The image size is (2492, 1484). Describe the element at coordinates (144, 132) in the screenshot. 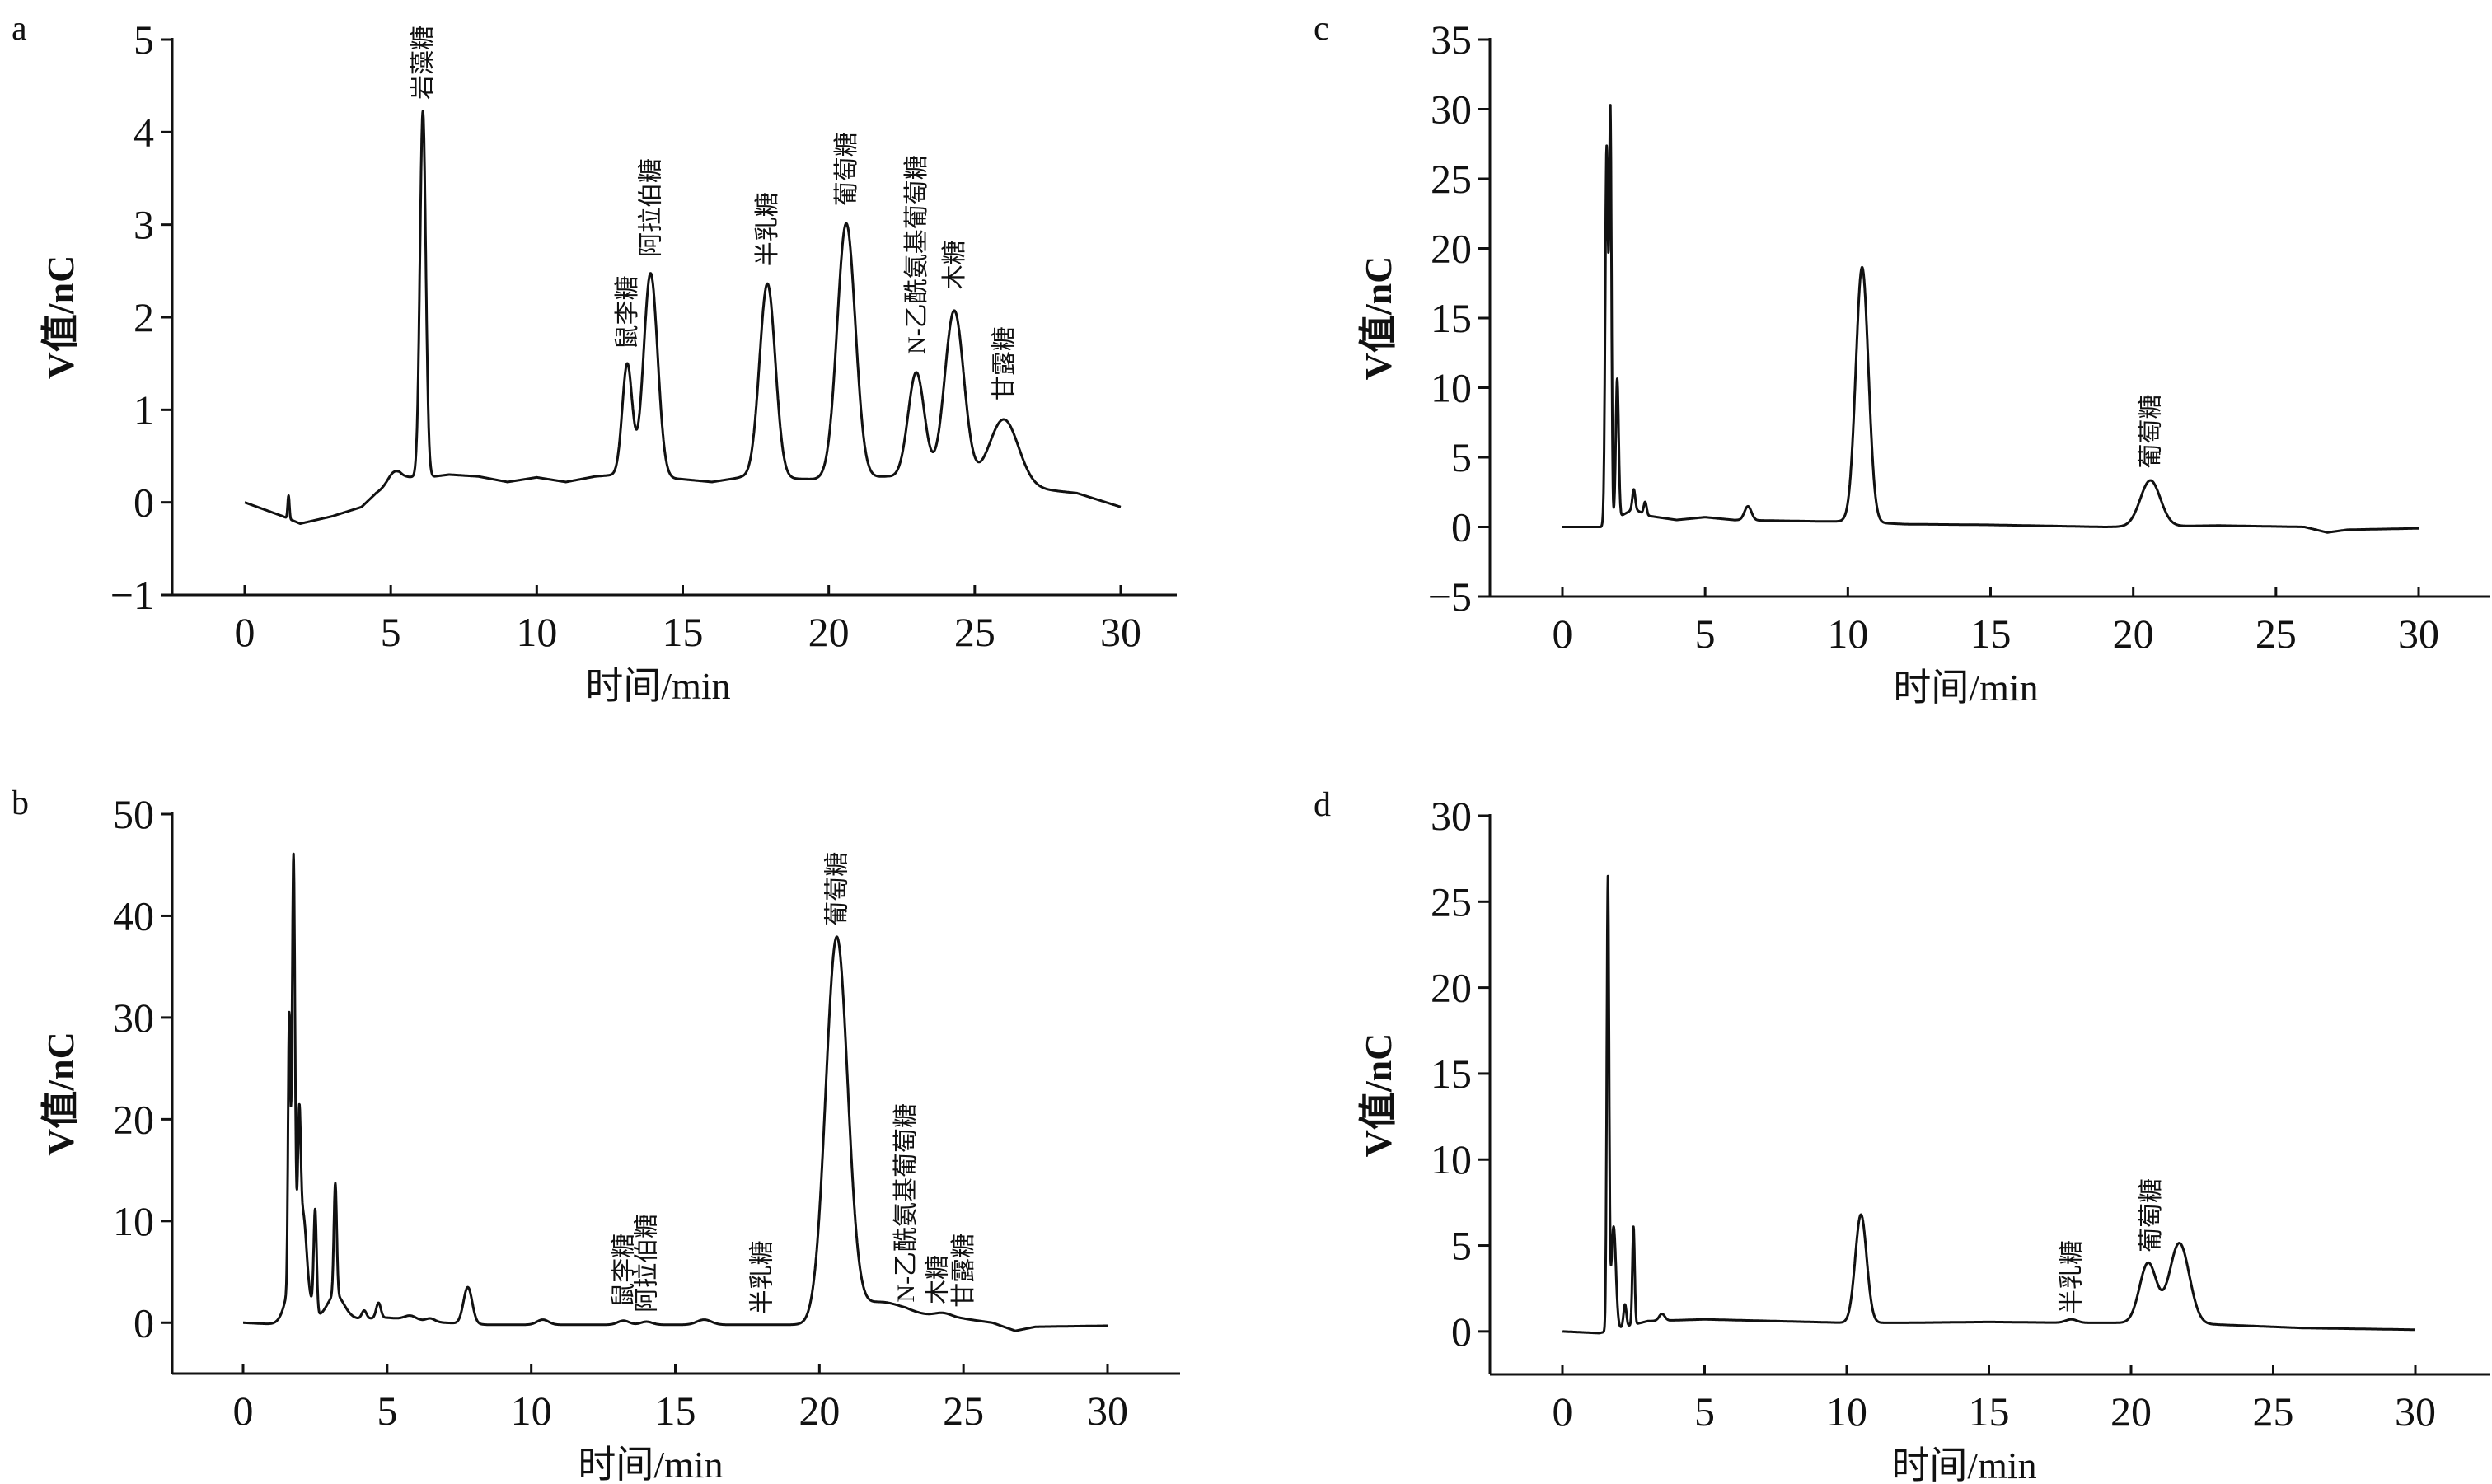

I see `y-tick-label: 4` at that location.